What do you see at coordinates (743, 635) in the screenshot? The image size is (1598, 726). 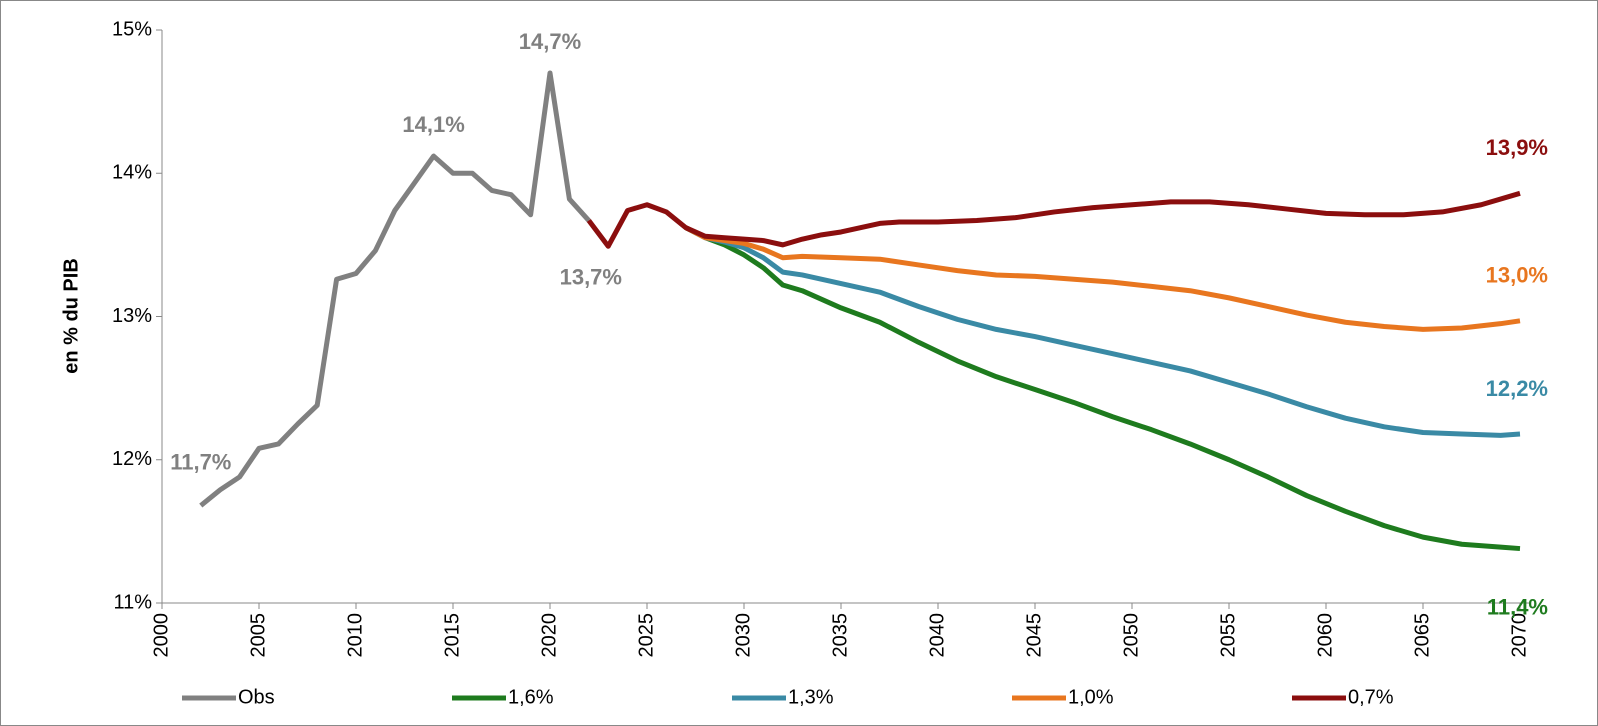 I see `x-tick-label: 2030` at bounding box center [743, 635].